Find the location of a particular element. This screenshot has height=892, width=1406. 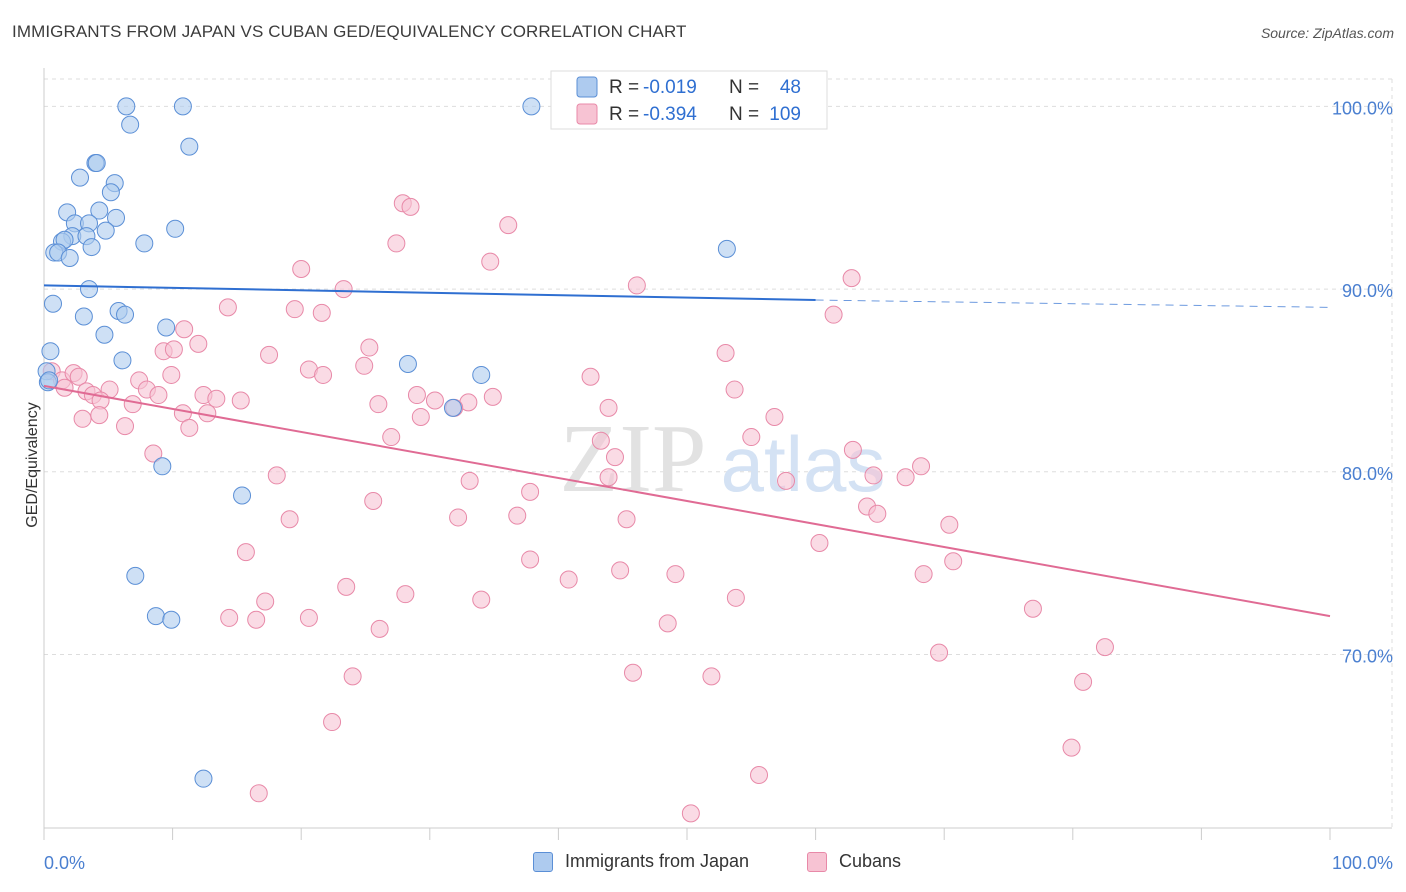

x-tick-label-end: 100.0% is located at coordinates (1362, 863).